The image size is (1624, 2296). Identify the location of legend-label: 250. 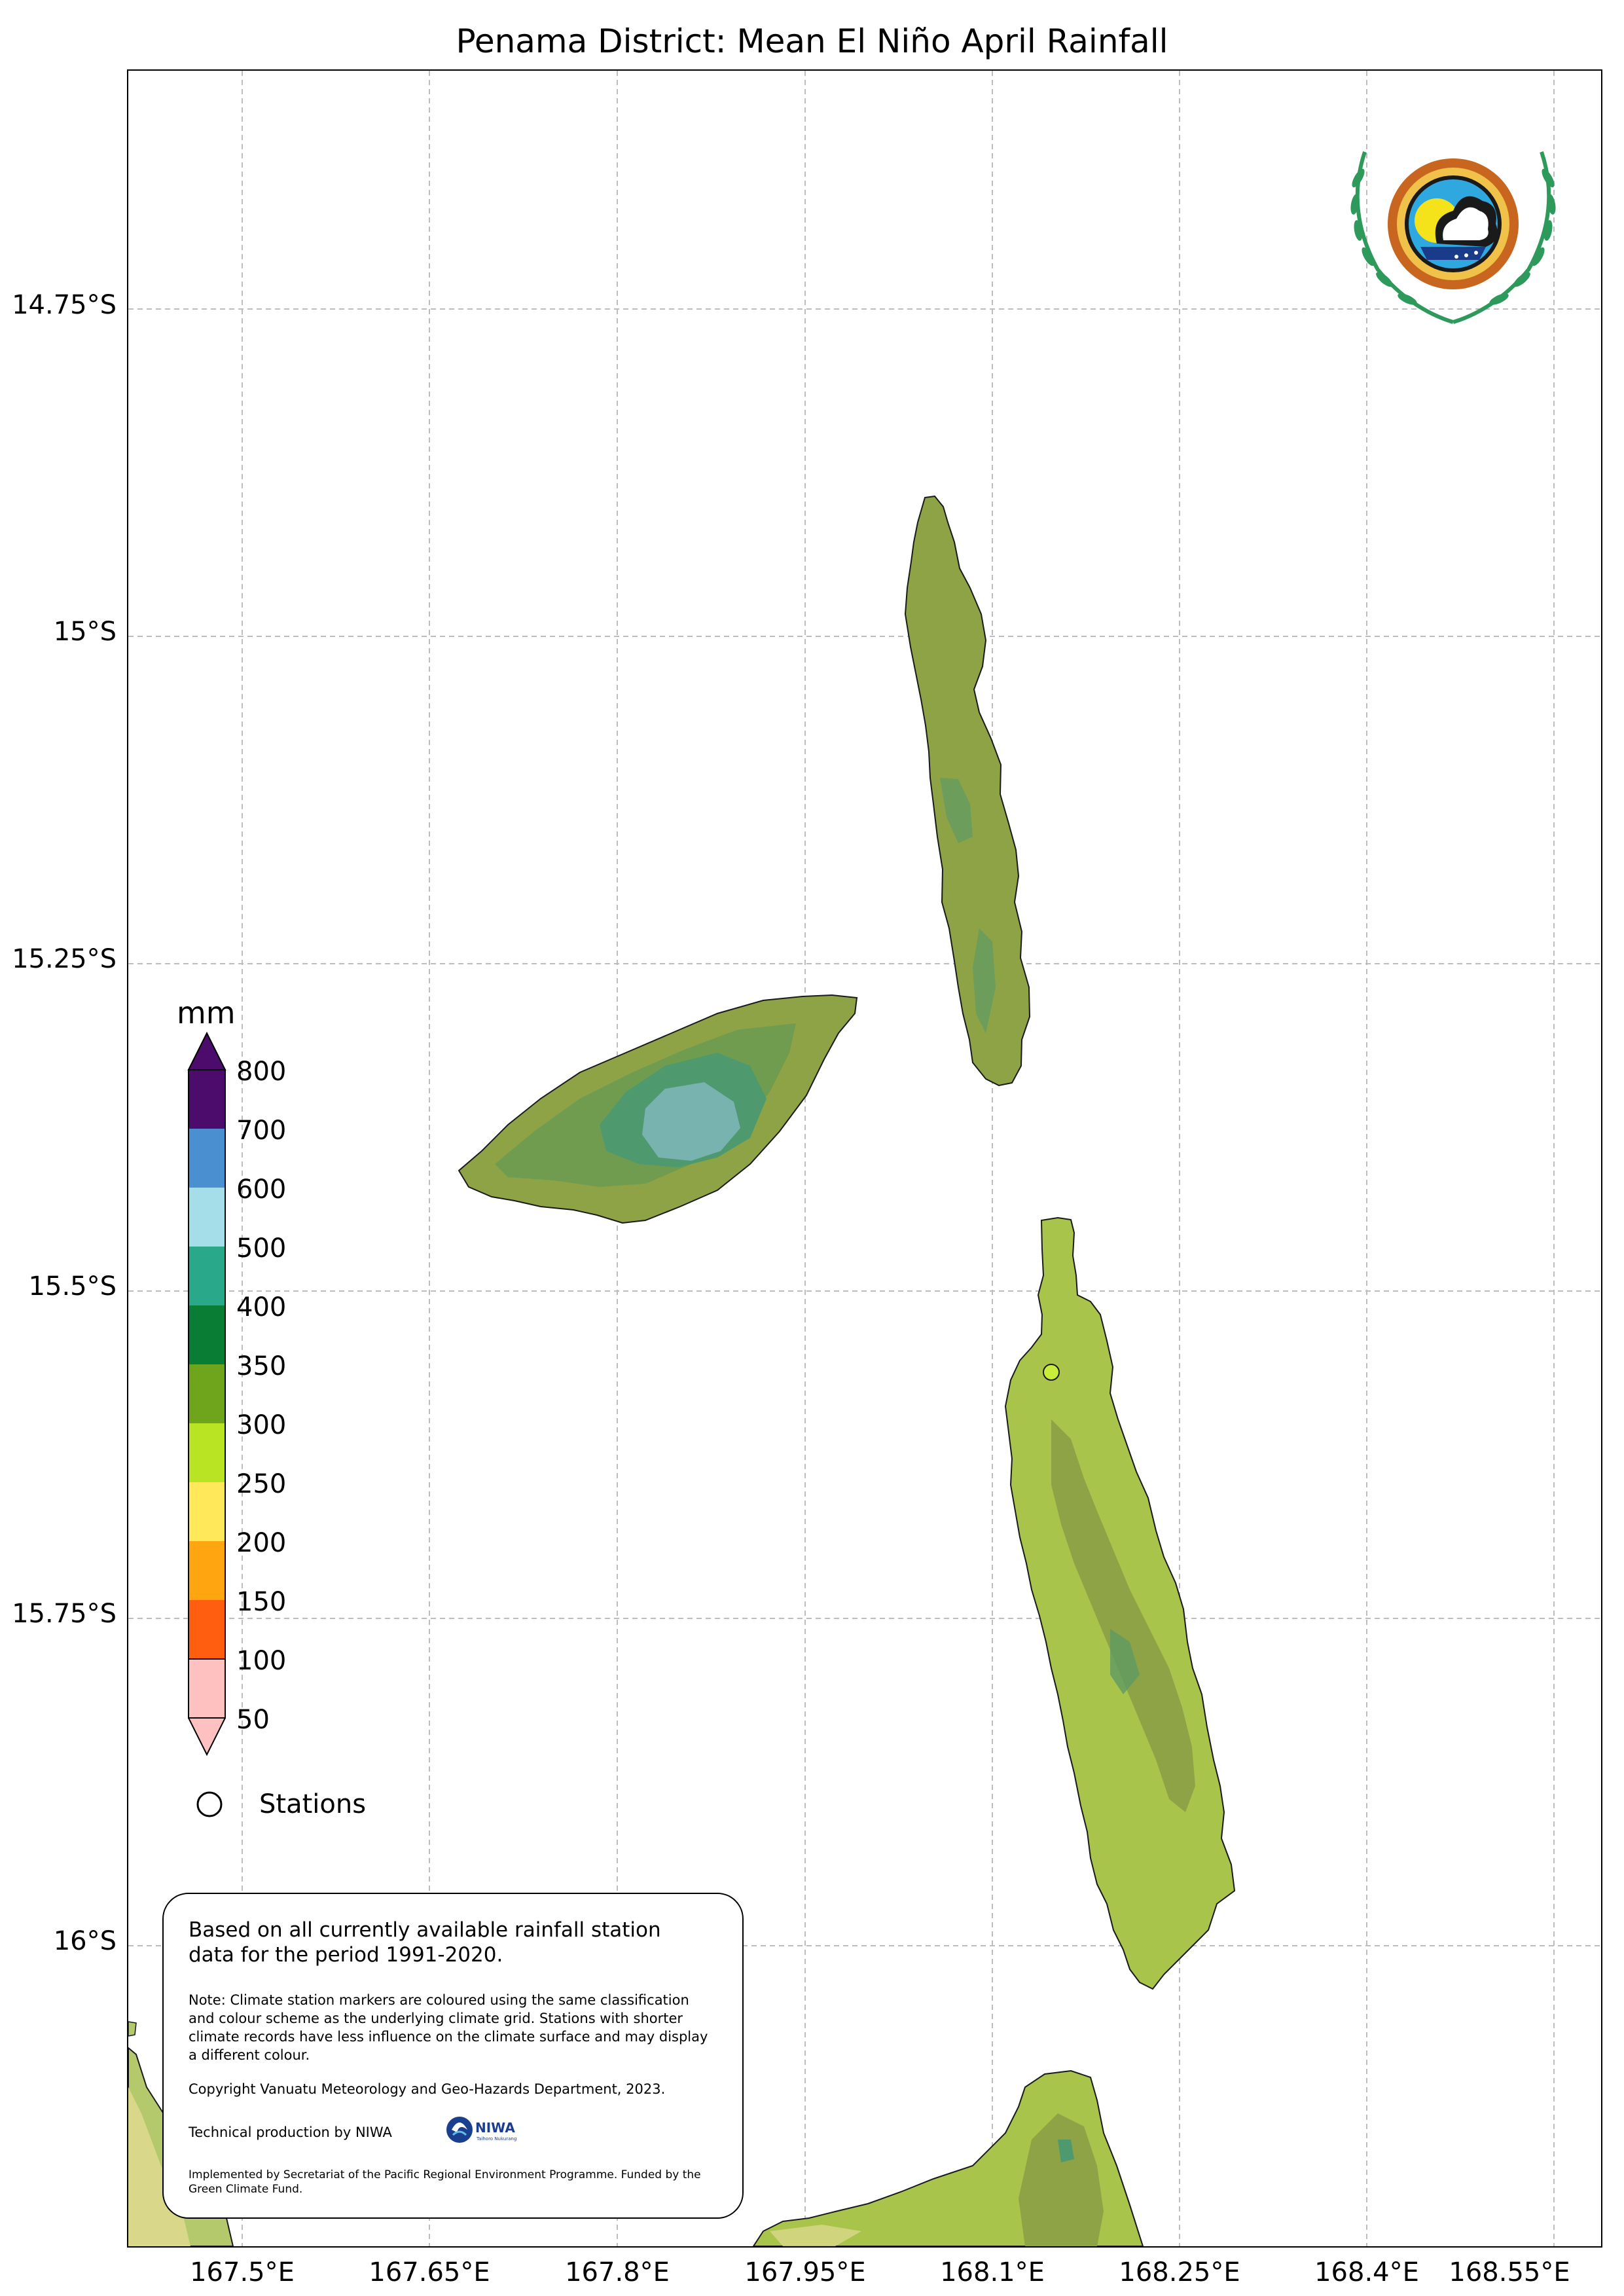
(261, 1484).